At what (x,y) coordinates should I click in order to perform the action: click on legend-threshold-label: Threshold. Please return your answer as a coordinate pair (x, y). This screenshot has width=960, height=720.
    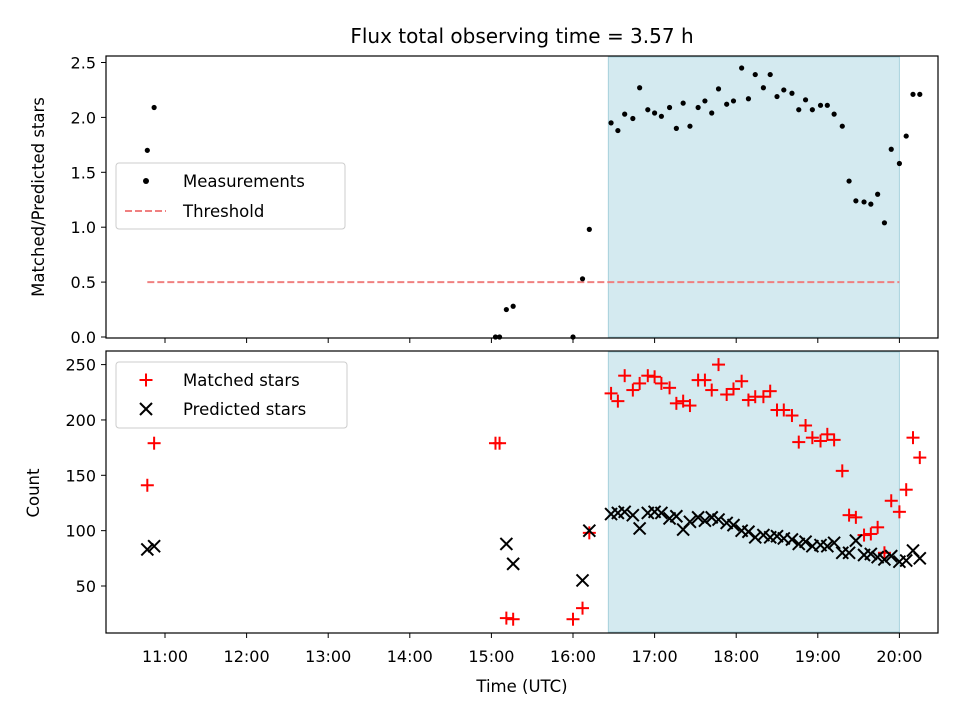
    Looking at the image, I should click on (223, 211).